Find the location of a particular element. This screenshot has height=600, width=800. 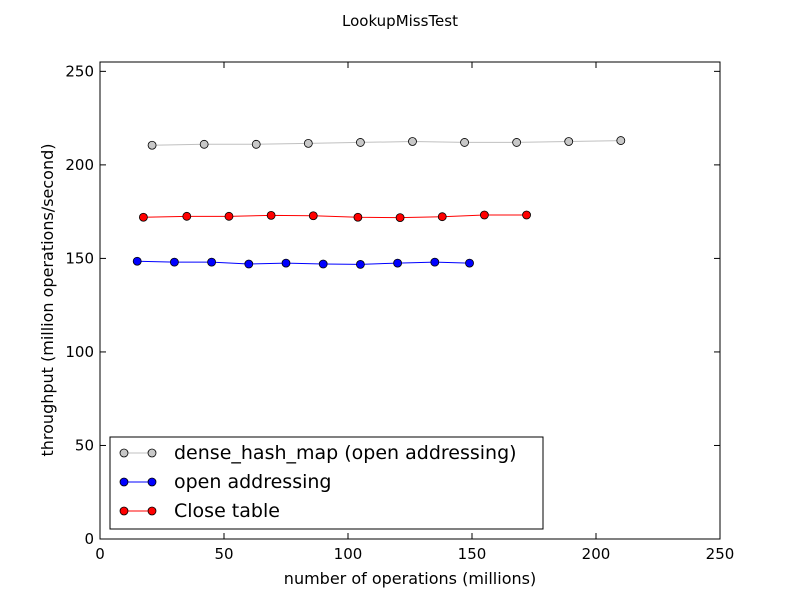

y-tick-label: 100 is located at coordinates (79, 352).